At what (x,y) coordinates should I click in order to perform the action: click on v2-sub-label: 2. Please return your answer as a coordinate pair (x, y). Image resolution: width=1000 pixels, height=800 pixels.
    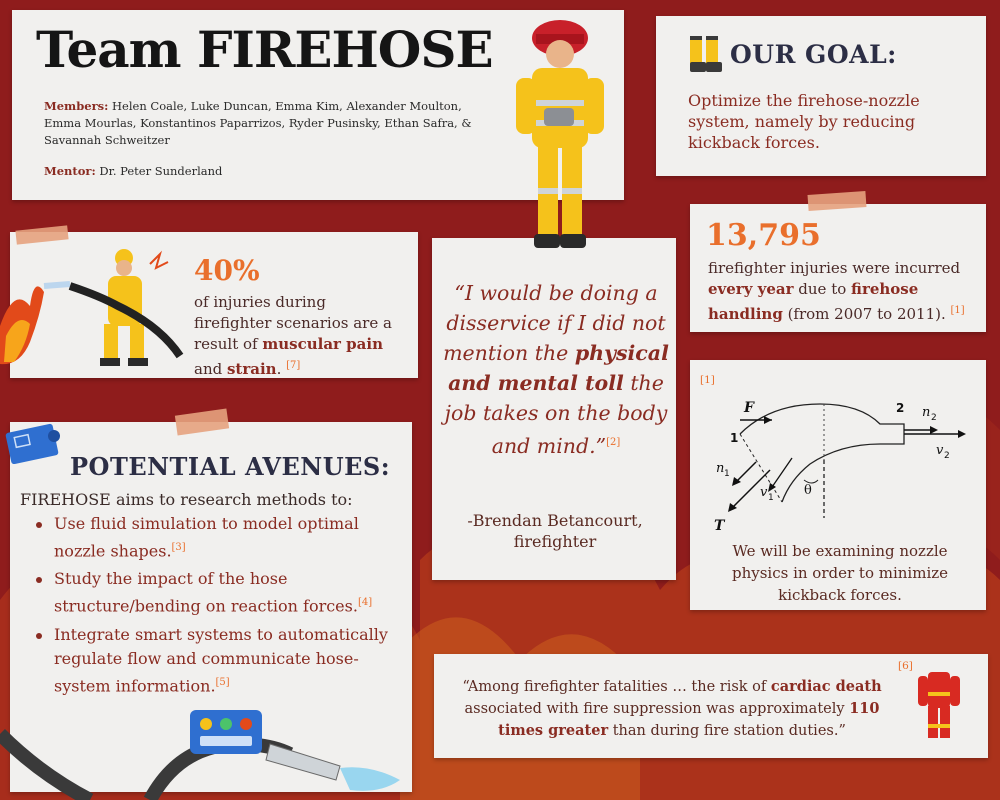
    Looking at the image, I should click on (947, 456).